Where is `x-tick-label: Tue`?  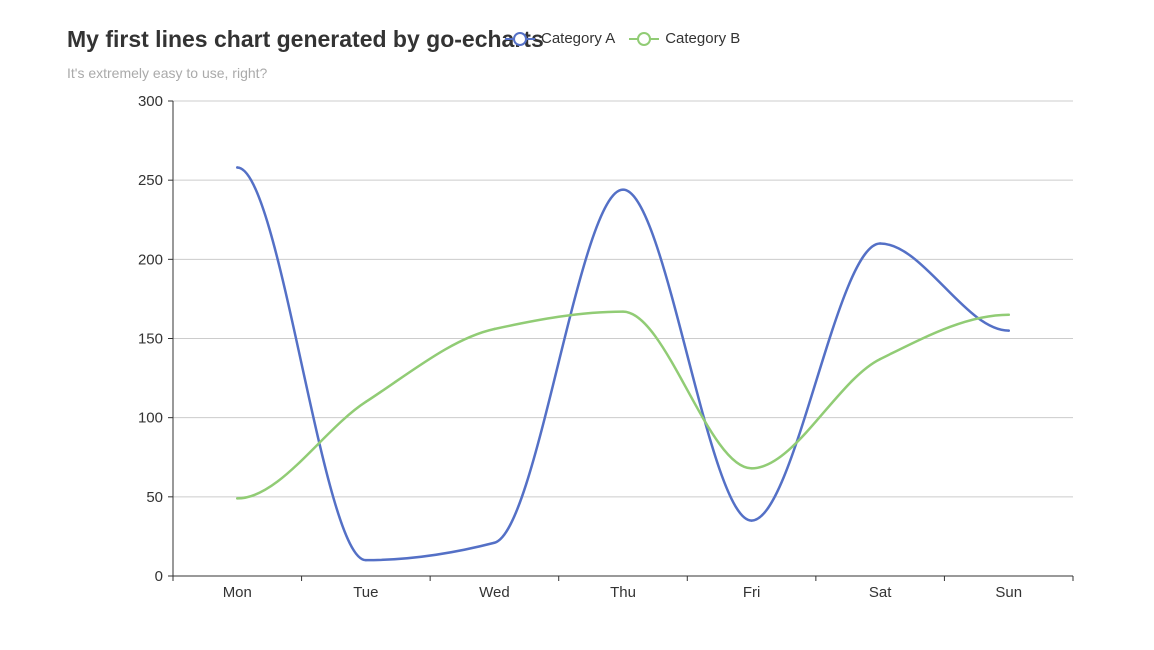
x-tick-label: Tue is located at coordinates (365, 592).